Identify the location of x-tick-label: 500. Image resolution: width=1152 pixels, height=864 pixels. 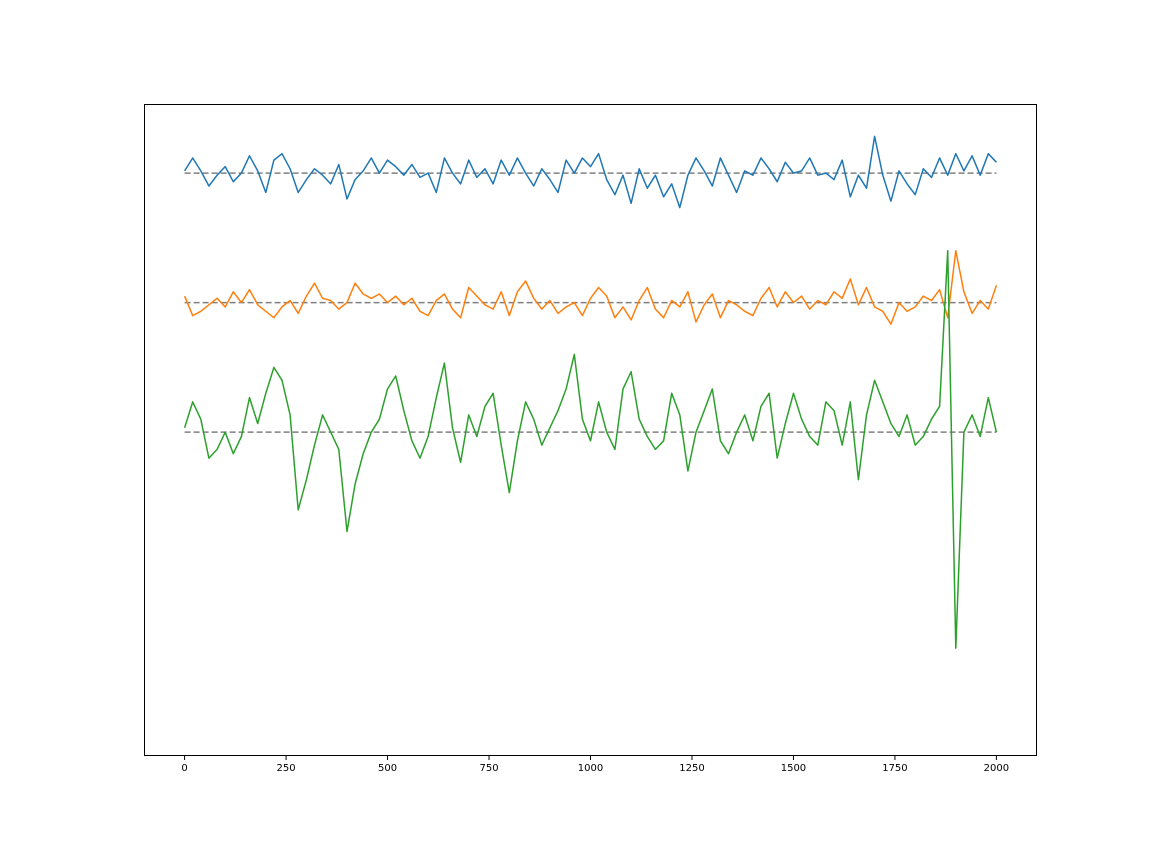
(387, 768).